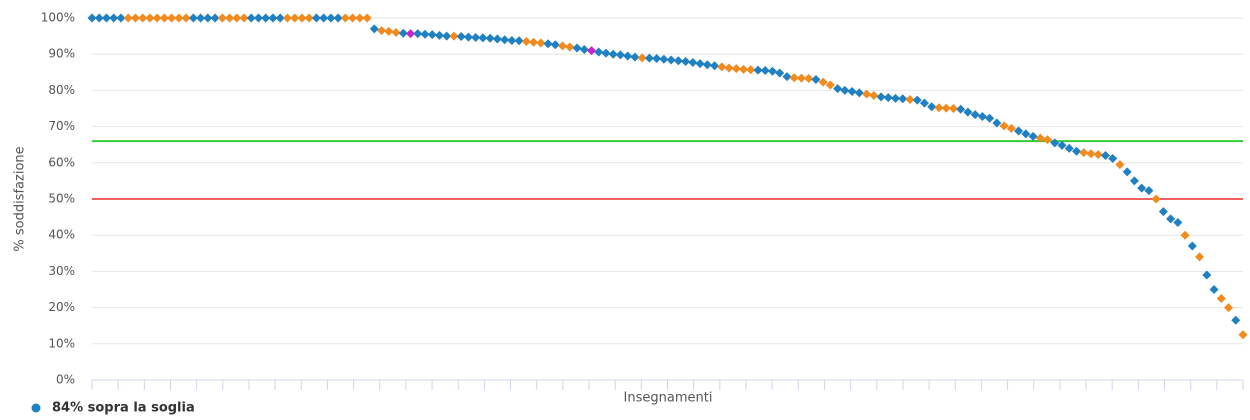  Describe the element at coordinates (61, 271) in the screenshot. I see `y-tick-label: 30%` at that location.